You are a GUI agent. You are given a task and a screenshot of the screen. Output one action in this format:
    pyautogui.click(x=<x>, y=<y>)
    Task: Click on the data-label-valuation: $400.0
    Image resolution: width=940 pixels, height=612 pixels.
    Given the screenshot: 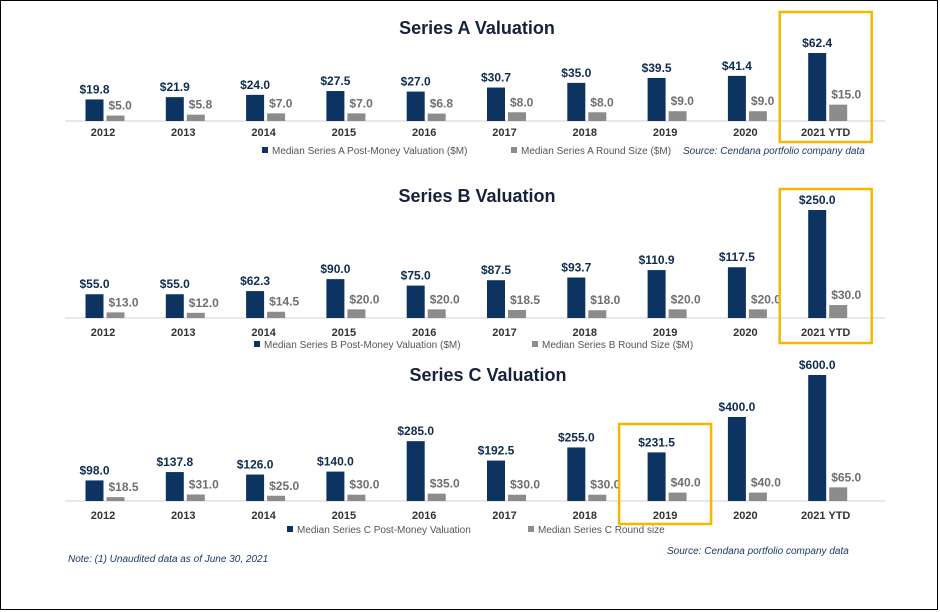 What is the action you would take?
    pyautogui.click(x=737, y=407)
    